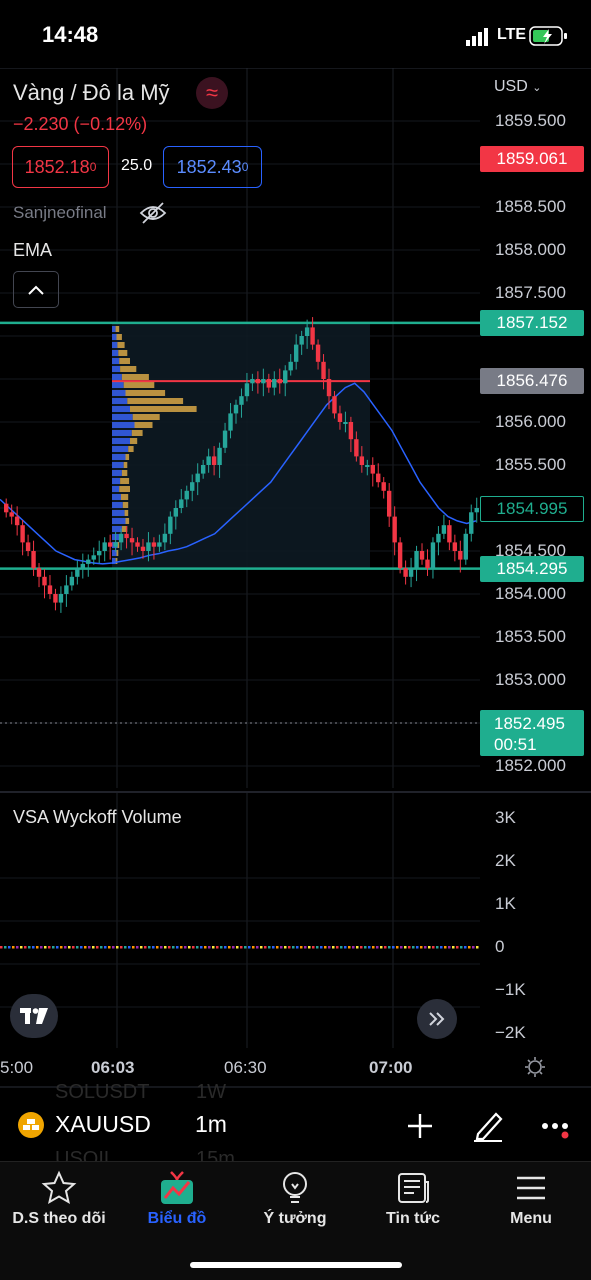 The width and height of the screenshot is (591, 1280). What do you see at coordinates (530, 421) in the screenshot?
I see `price-axis-label: 1856.000` at bounding box center [530, 421].